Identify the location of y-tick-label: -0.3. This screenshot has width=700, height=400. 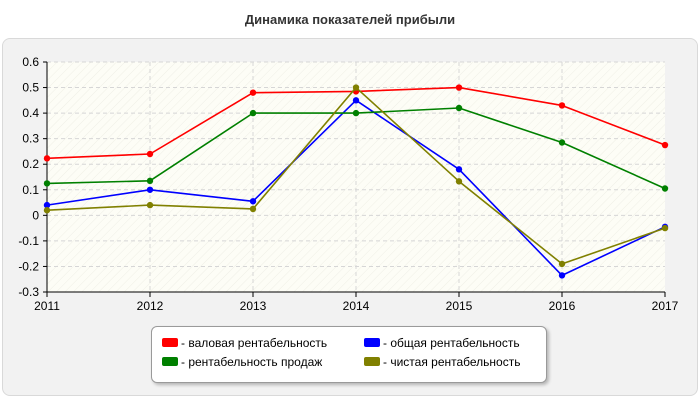
(28, 292).